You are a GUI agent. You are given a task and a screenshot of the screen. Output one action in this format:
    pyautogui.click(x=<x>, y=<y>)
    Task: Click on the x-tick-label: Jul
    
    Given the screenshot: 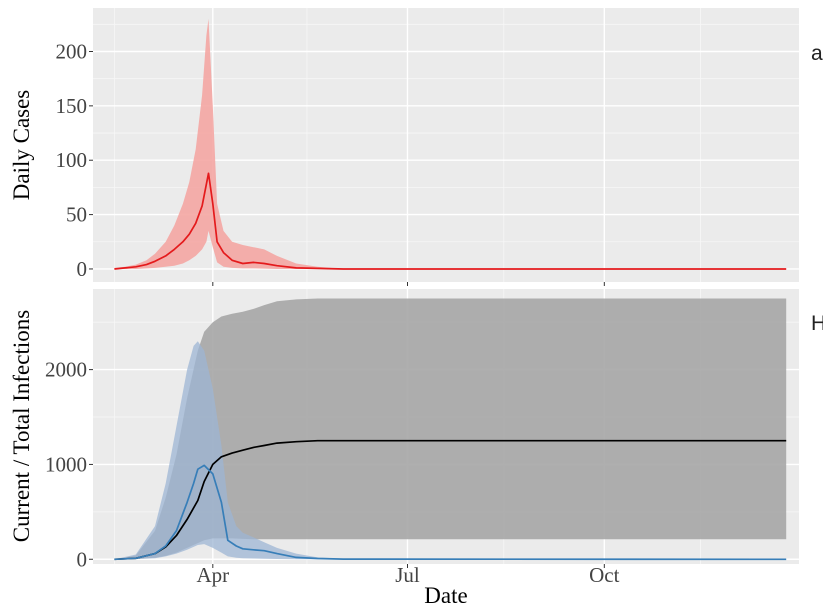 What is the action you would take?
    pyautogui.click(x=407, y=575)
    